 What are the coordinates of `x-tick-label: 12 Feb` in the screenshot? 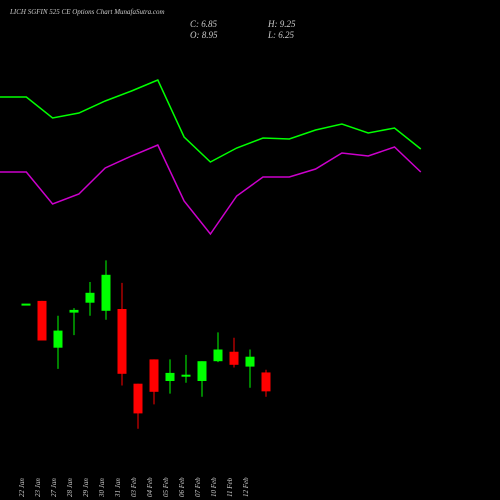 It's located at (246, 487).